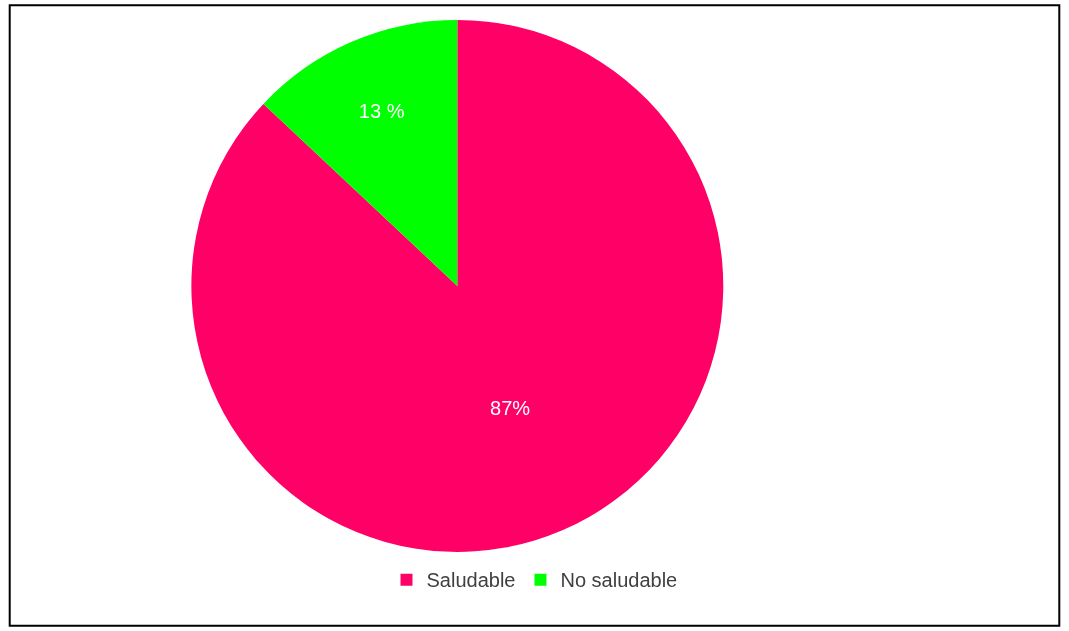 Image resolution: width=1069 pixels, height=631 pixels. What do you see at coordinates (619, 580) in the screenshot?
I see `legend-label: No saludable` at bounding box center [619, 580].